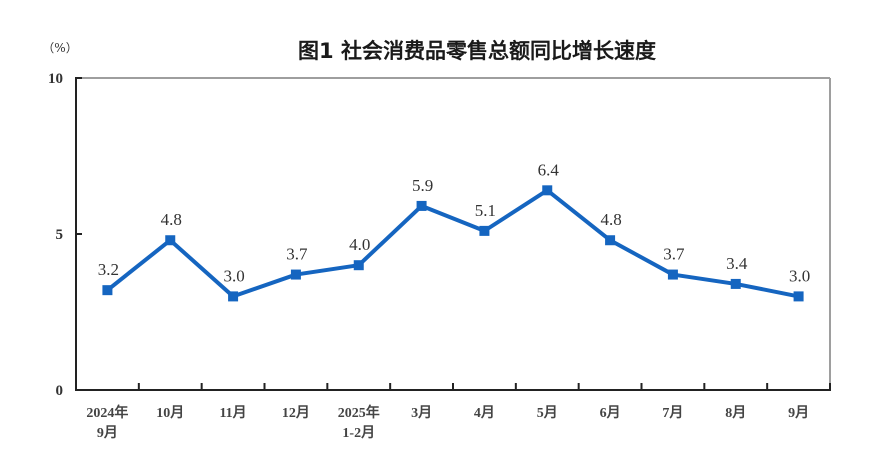  What do you see at coordinates (458, 412) in the screenshot?
I see `x-axis: 2024年 9月 10月 11月 12月 2025年 1-2月 3月 4月 5月 6月 7月 8月 9月` at bounding box center [458, 412].